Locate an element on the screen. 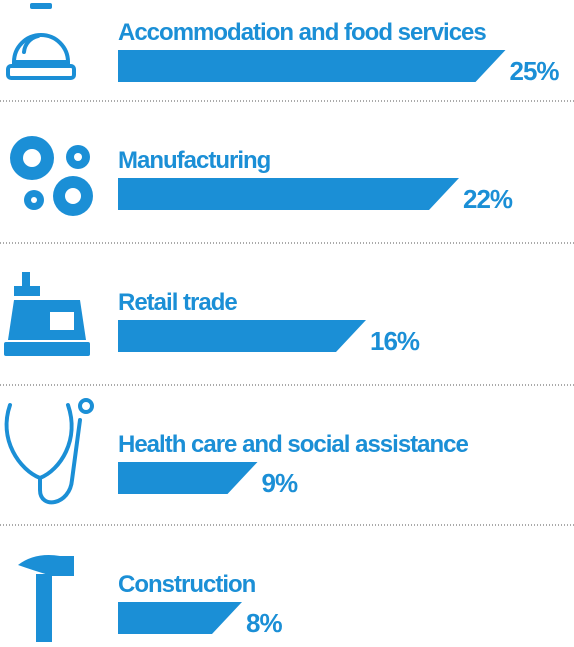  value-label: 22% is located at coordinates (488, 199).